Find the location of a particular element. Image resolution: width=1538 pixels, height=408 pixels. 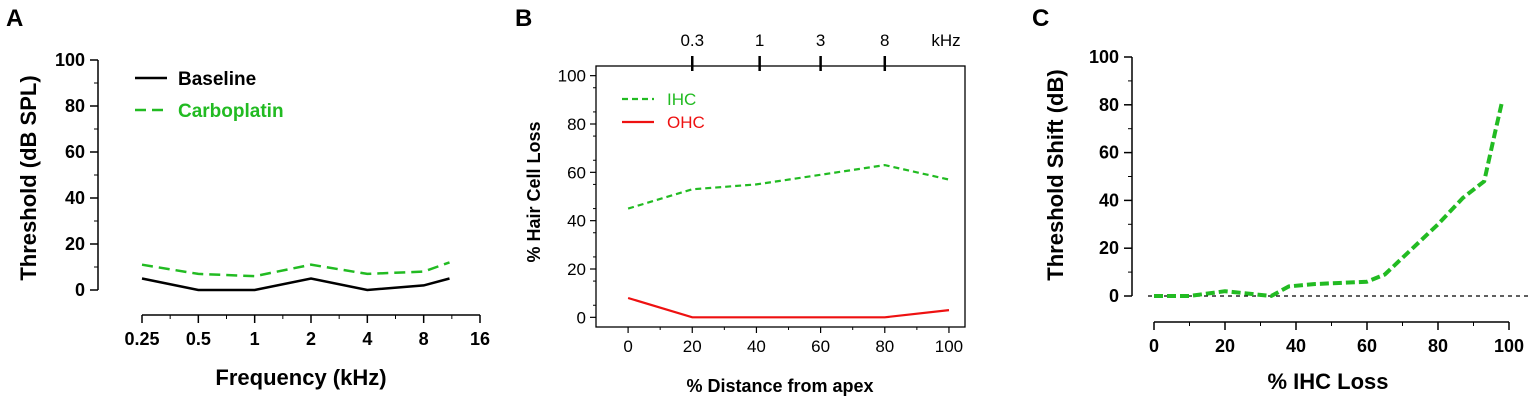

panel-a-legend-label-carboplatin: Carboplatin is located at coordinates (231, 111).